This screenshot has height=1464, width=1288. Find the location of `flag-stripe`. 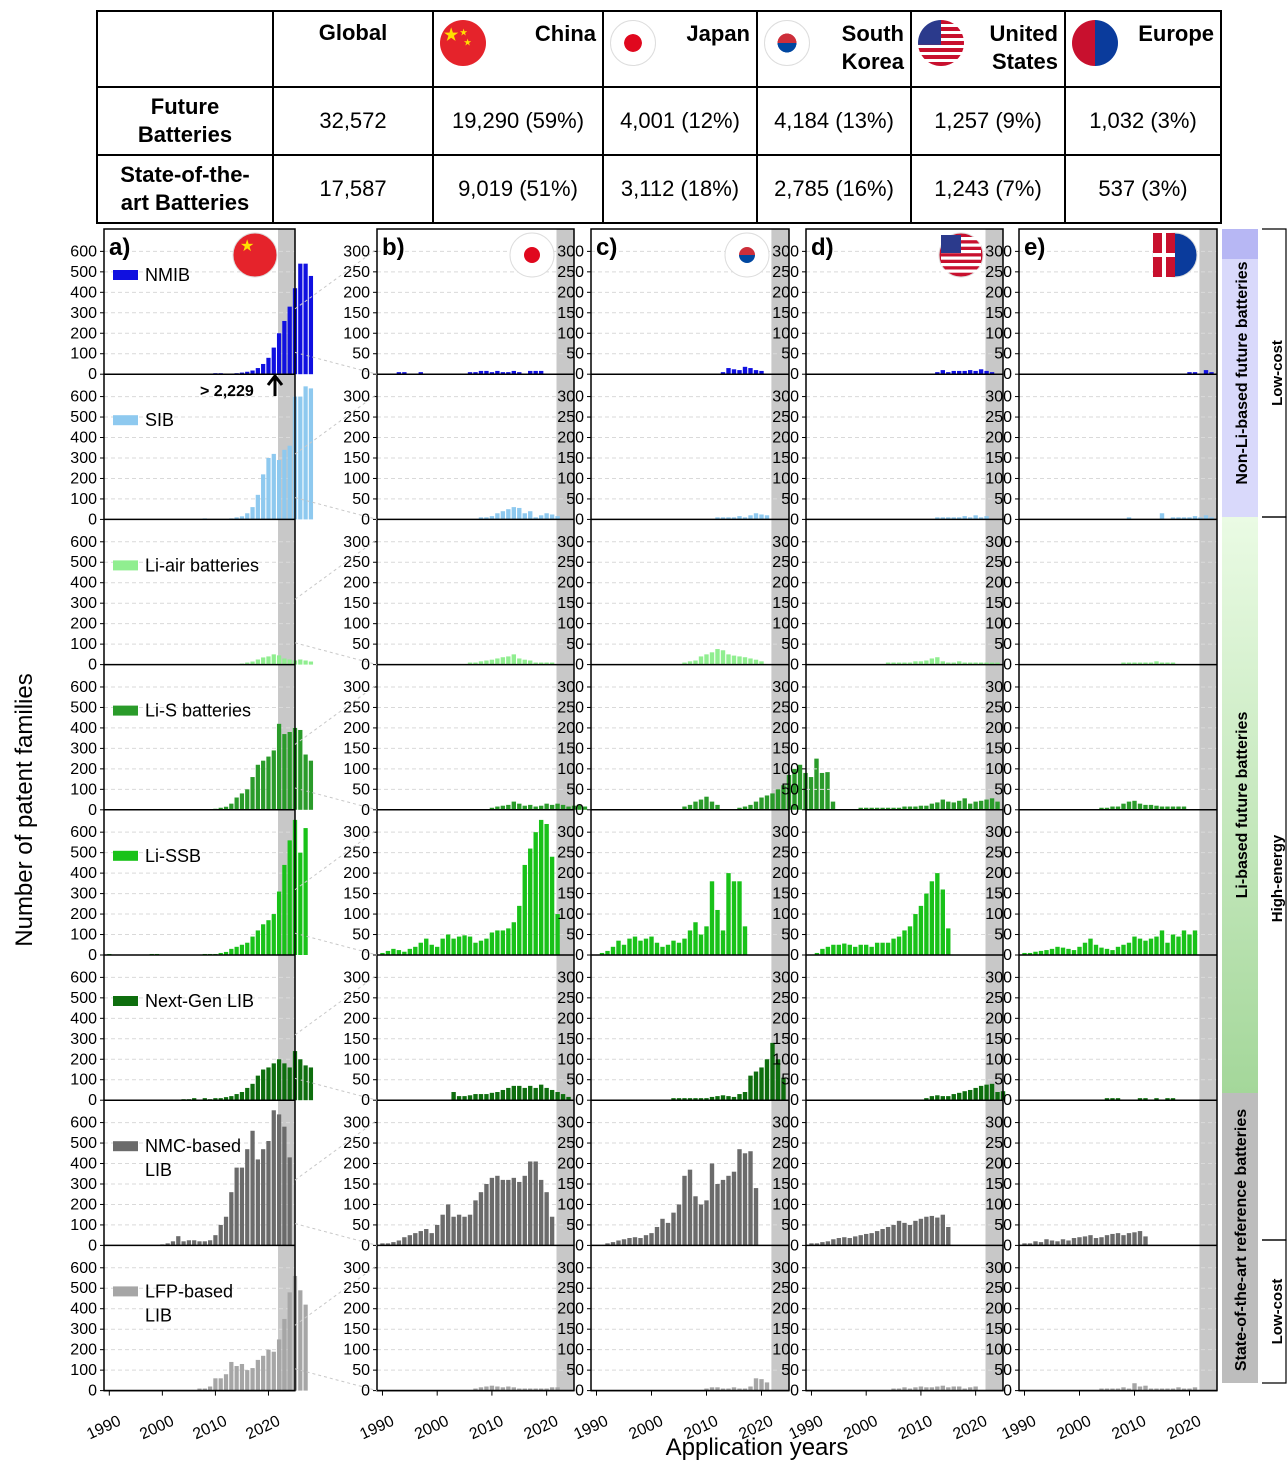

flag-stripe is located at coordinates (961, 265).